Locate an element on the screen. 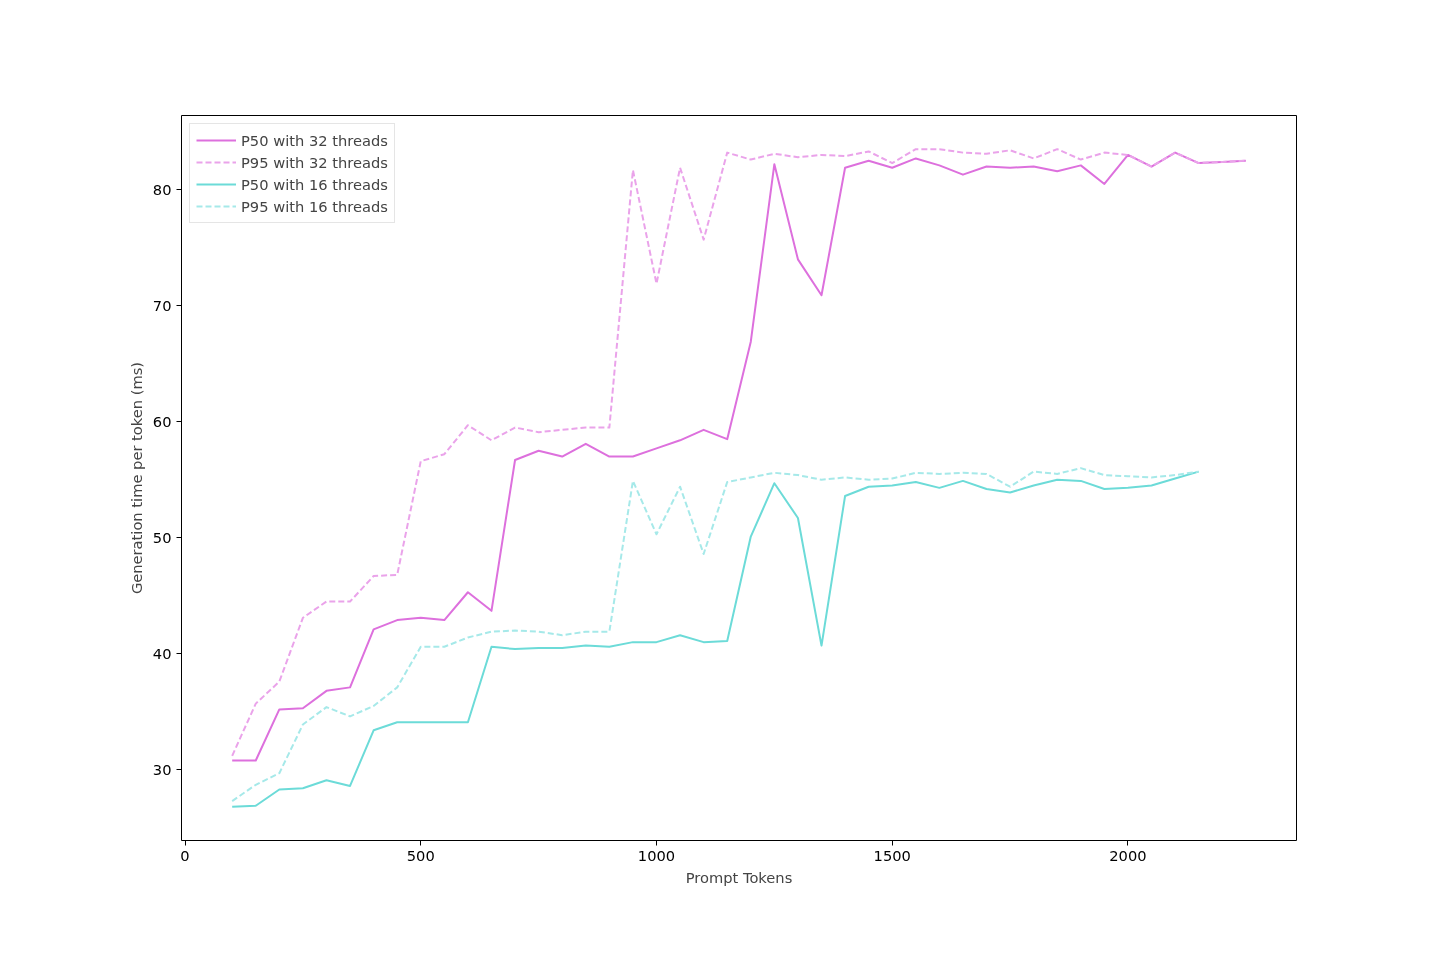 The width and height of the screenshot is (1440, 960). y-tick-label: 40 is located at coordinates (162, 653).